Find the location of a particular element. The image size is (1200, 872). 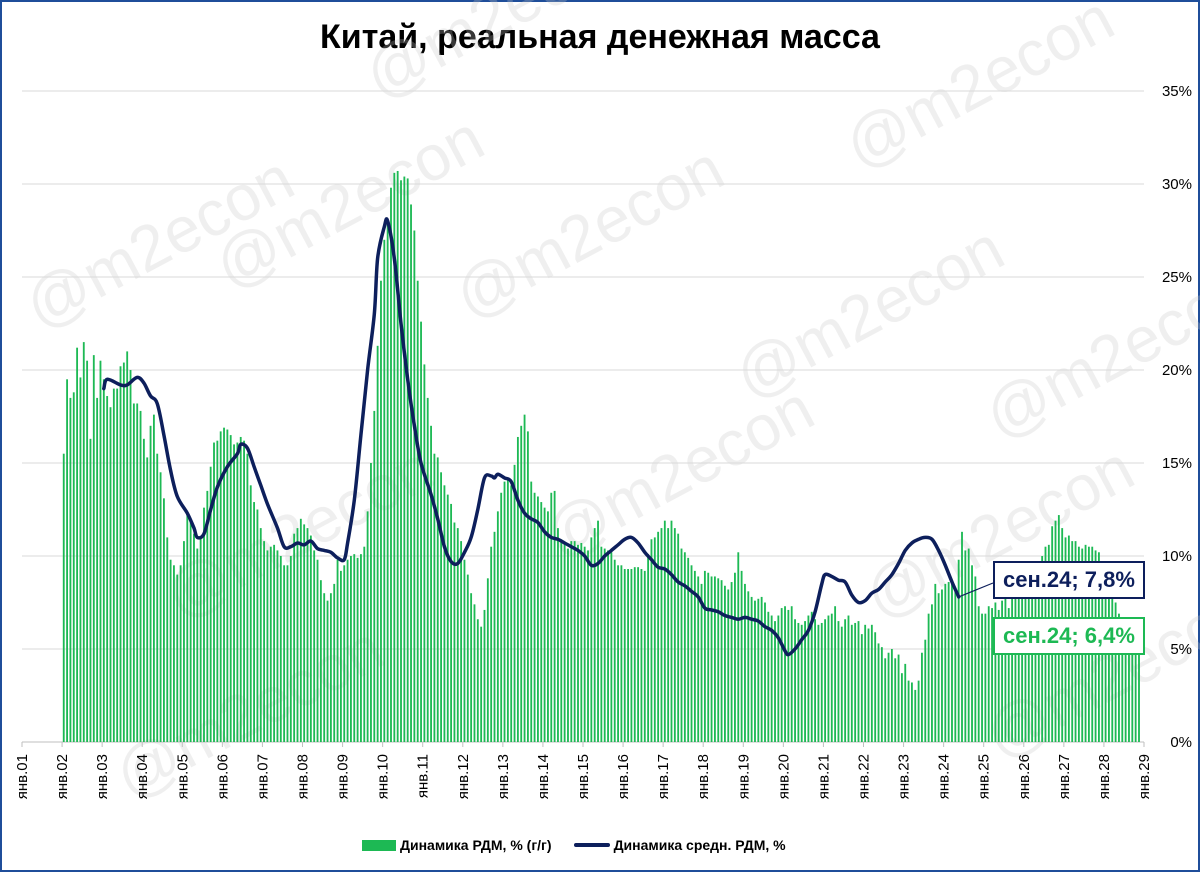

legend-bar-swatch is located at coordinates (379, 845).